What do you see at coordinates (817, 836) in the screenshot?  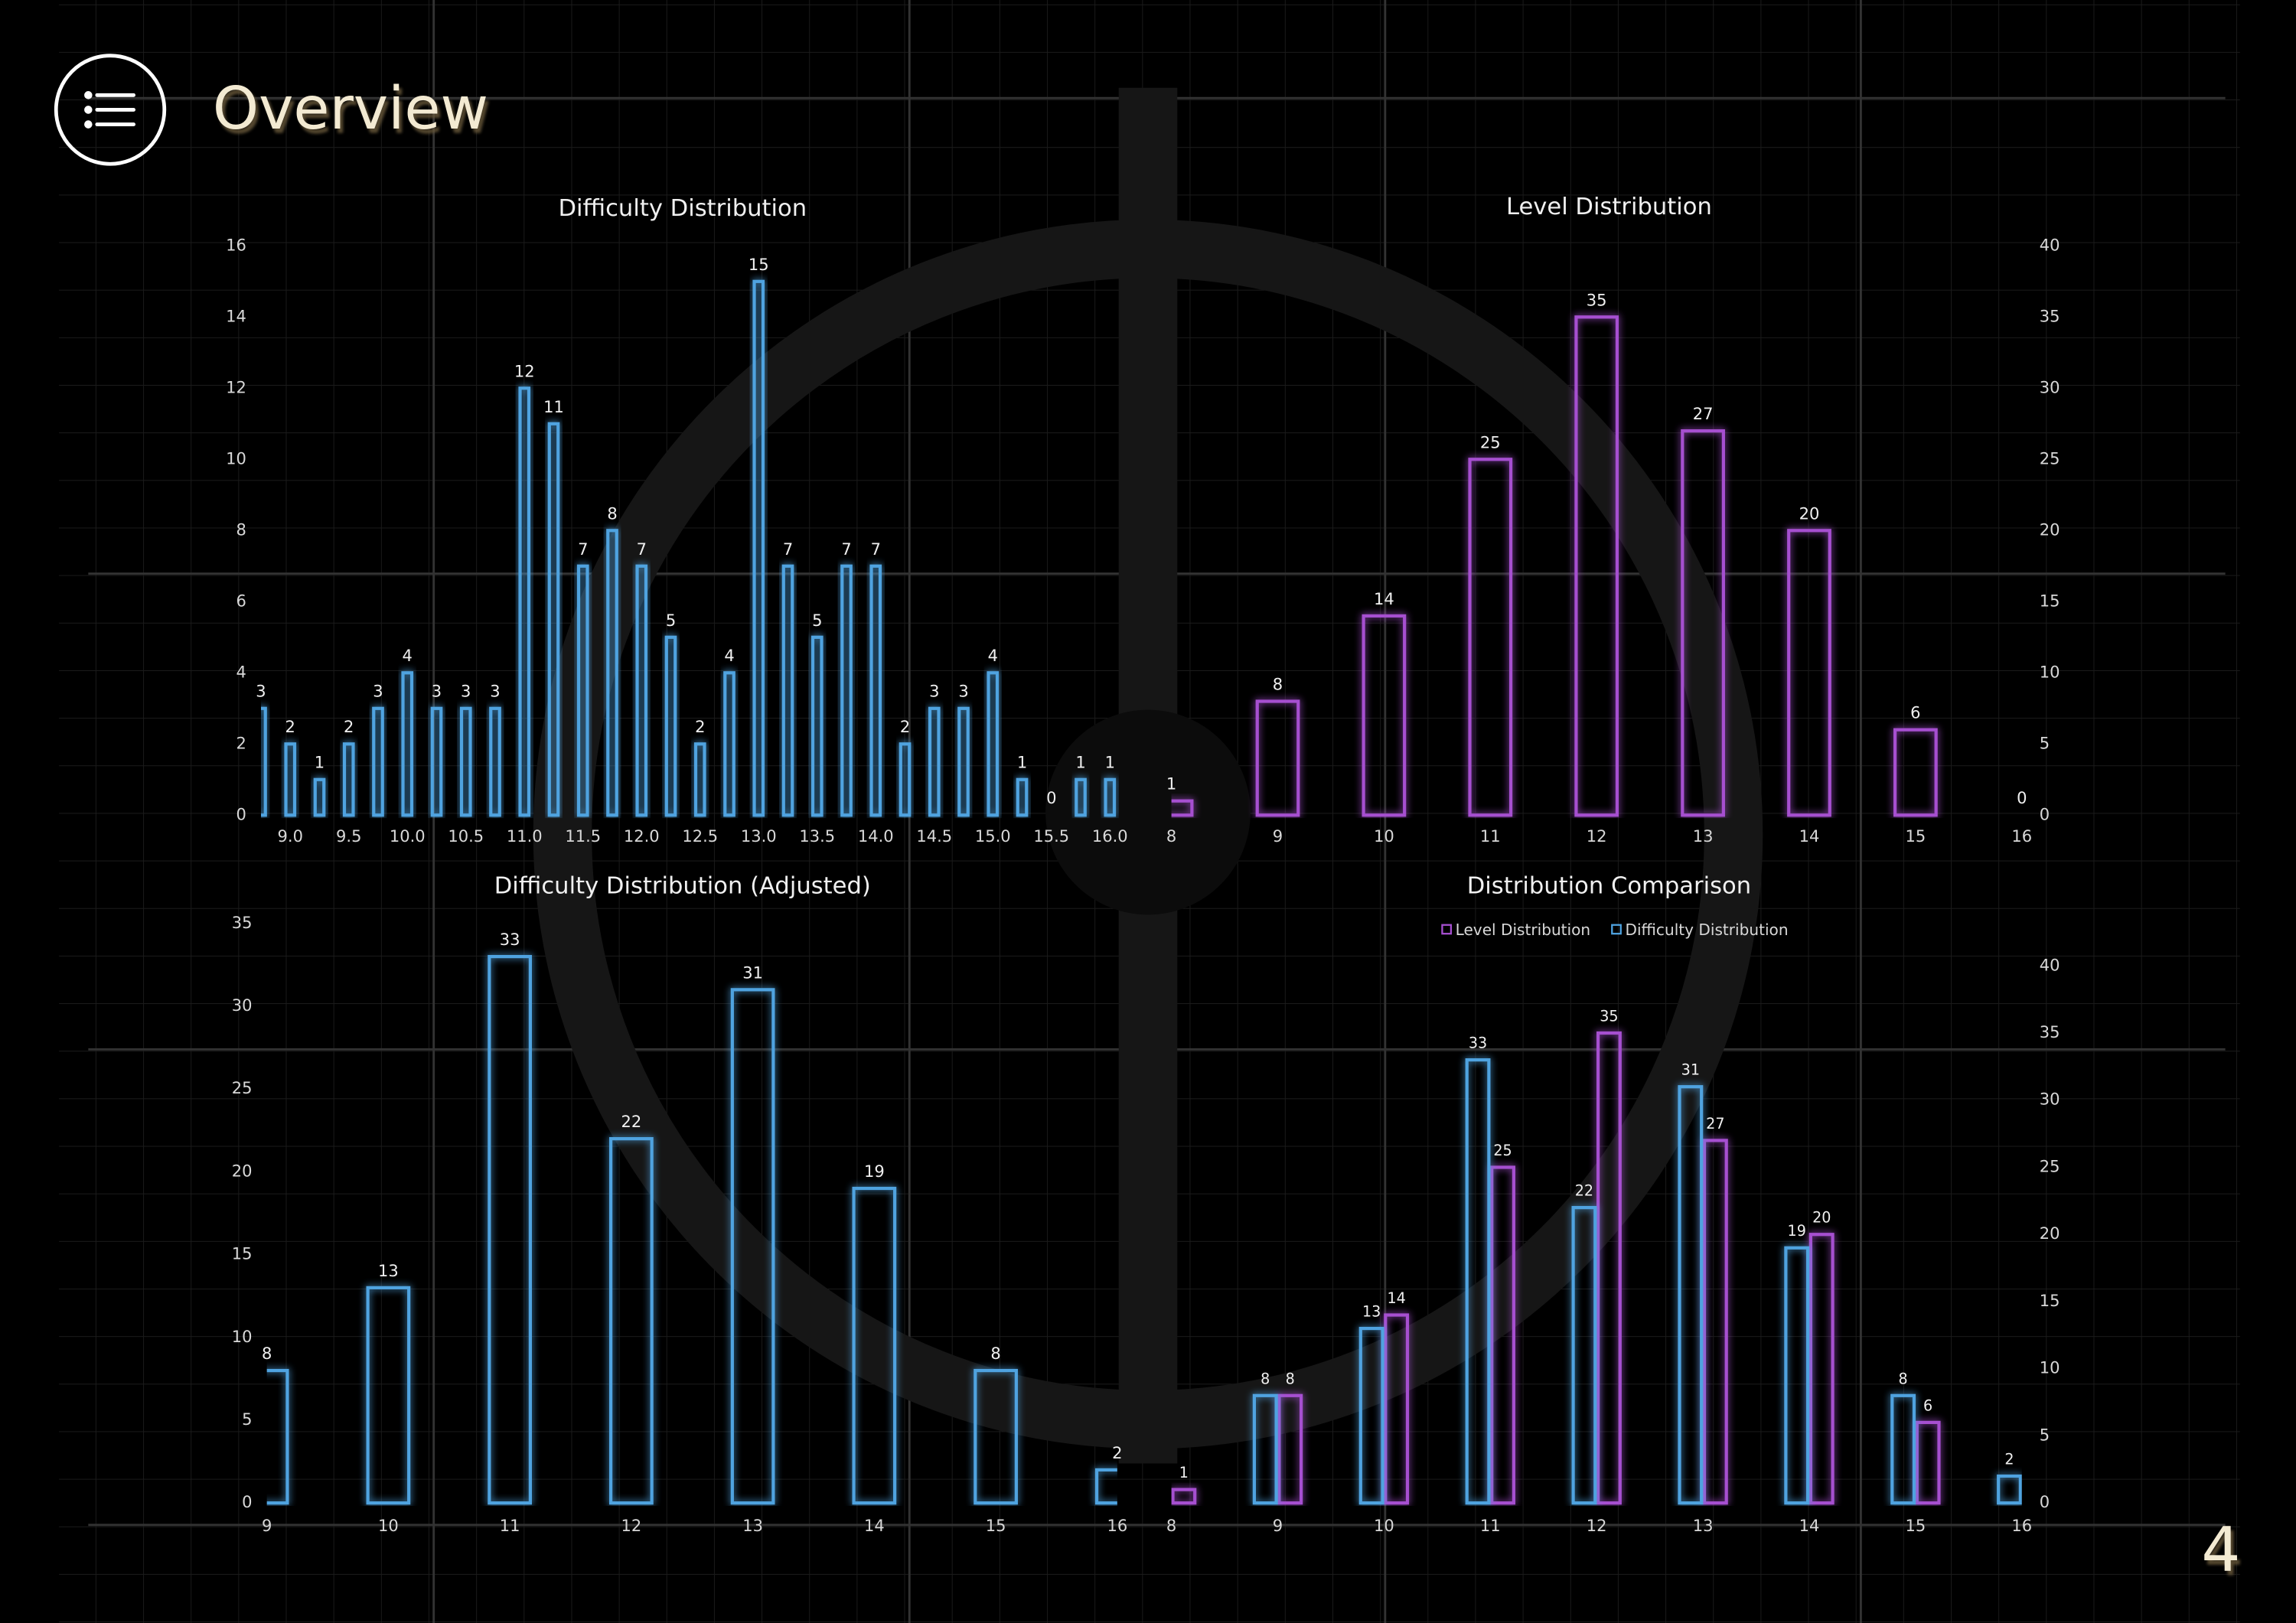 I see `x-tick-label: 13.5` at bounding box center [817, 836].